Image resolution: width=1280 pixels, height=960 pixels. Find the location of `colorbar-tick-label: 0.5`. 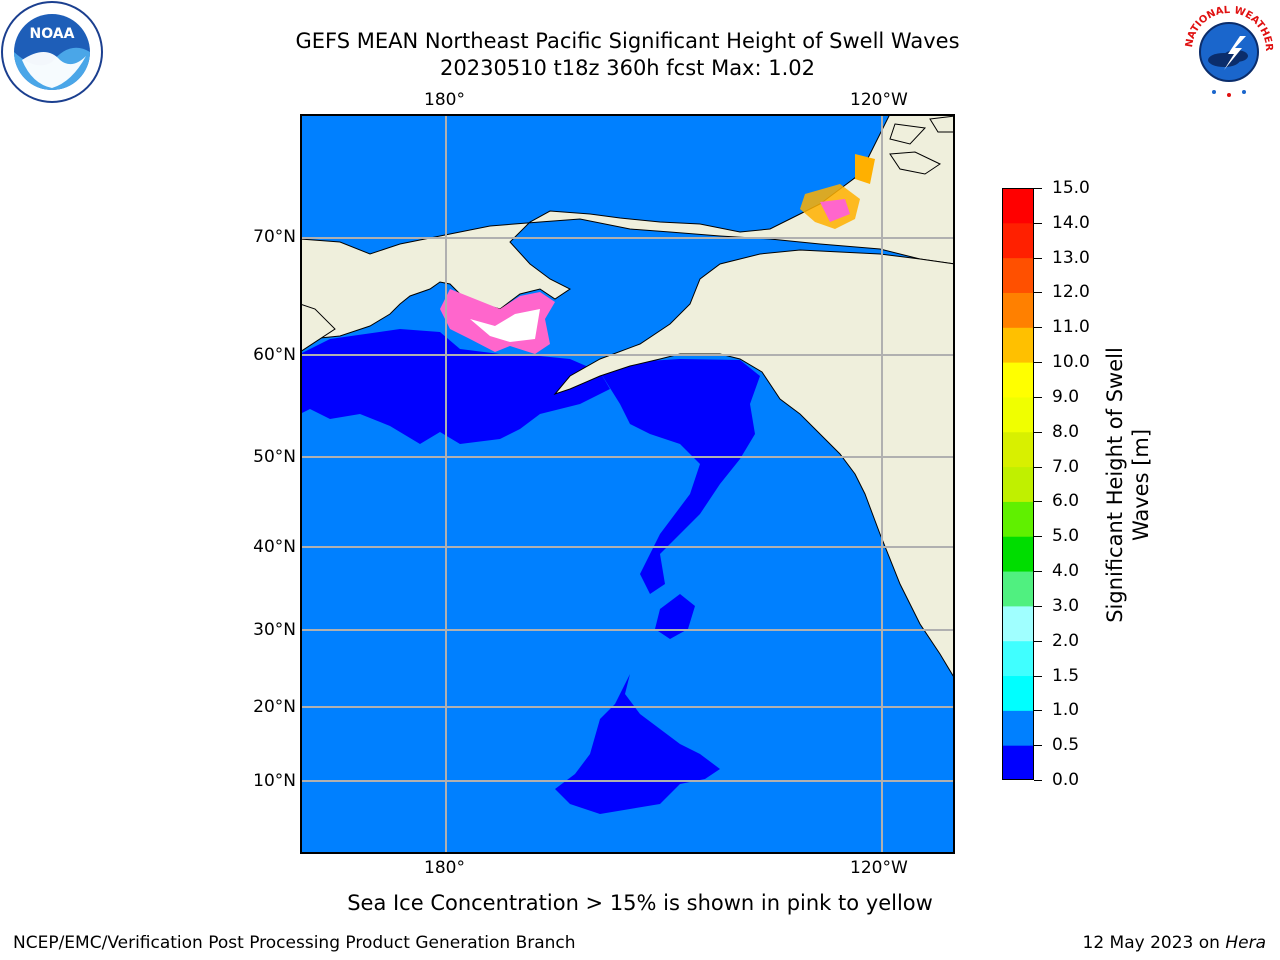

colorbar-tick-label: 0.5 is located at coordinates (1066, 745).